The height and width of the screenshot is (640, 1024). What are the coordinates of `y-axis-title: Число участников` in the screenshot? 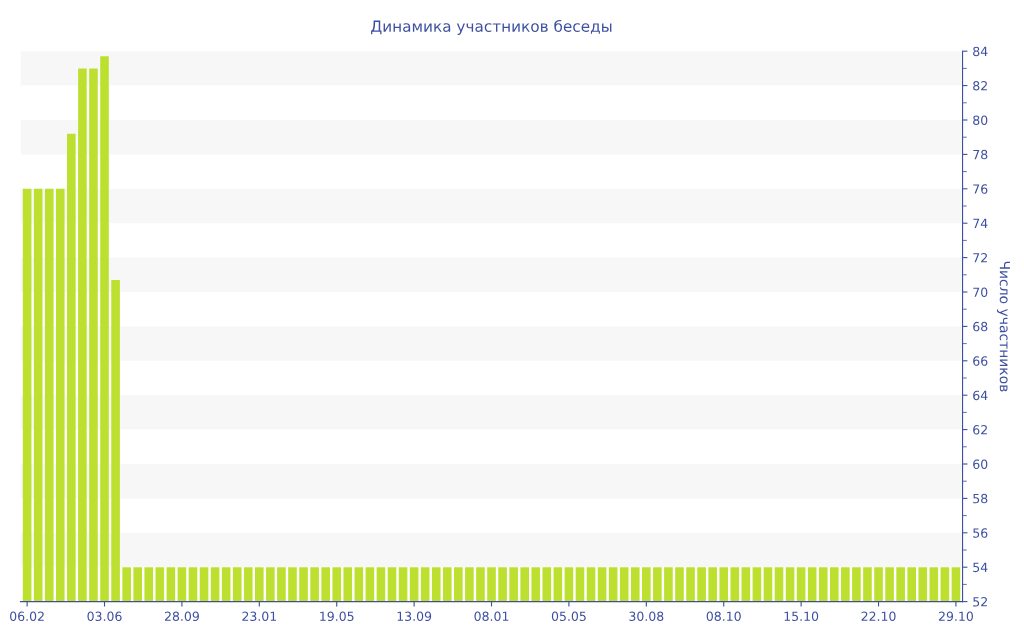 It's located at (1003, 326).